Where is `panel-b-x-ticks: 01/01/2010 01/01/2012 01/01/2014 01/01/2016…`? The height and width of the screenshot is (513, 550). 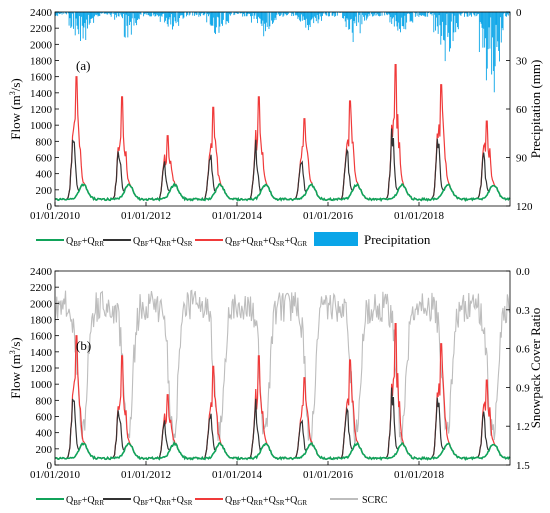
panel-b-x-ticks: 01/01/2010 01/01/2012 01/01/2014 01/01/2016… is located at coordinates (237, 471).